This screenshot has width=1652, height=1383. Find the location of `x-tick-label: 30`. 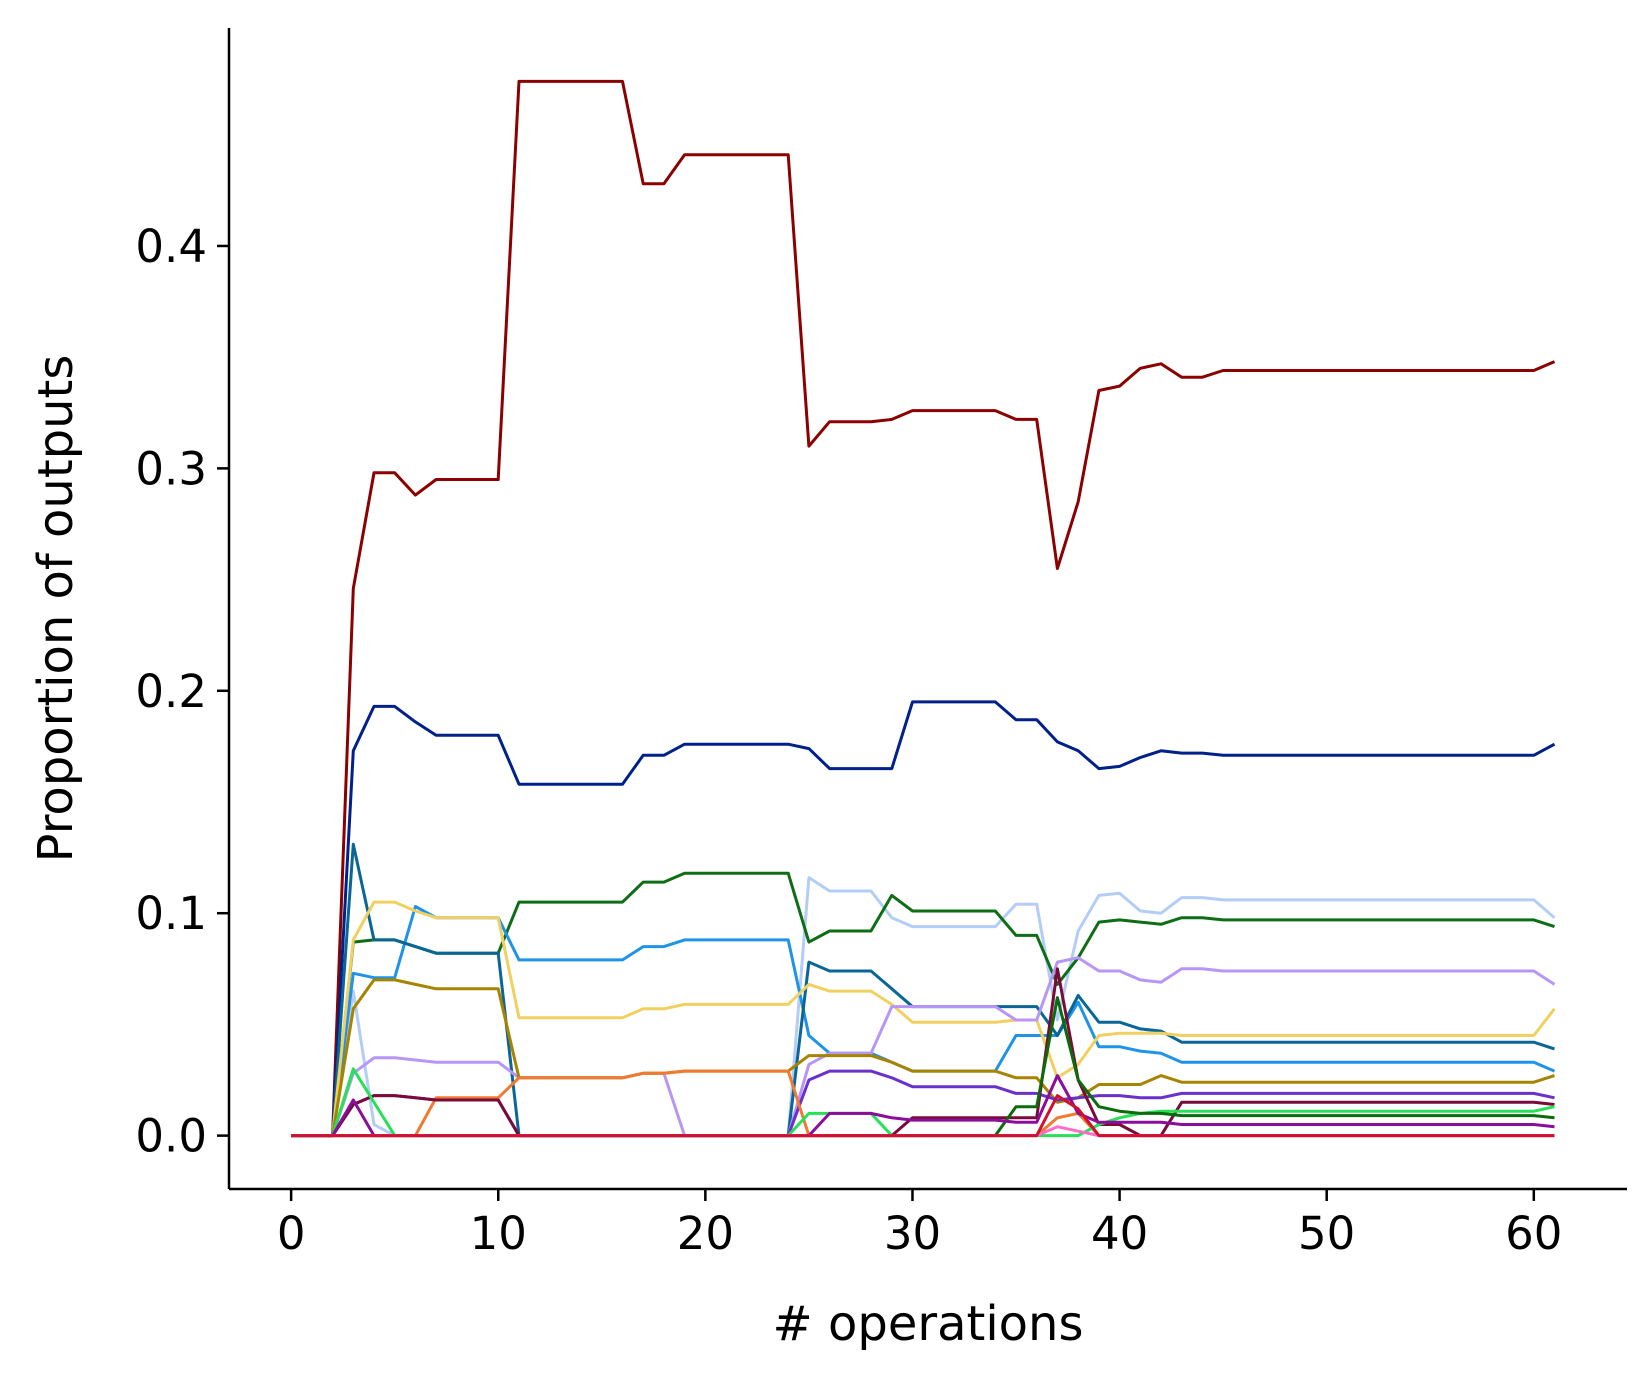

x-tick-label: 30 is located at coordinates (912, 1233).